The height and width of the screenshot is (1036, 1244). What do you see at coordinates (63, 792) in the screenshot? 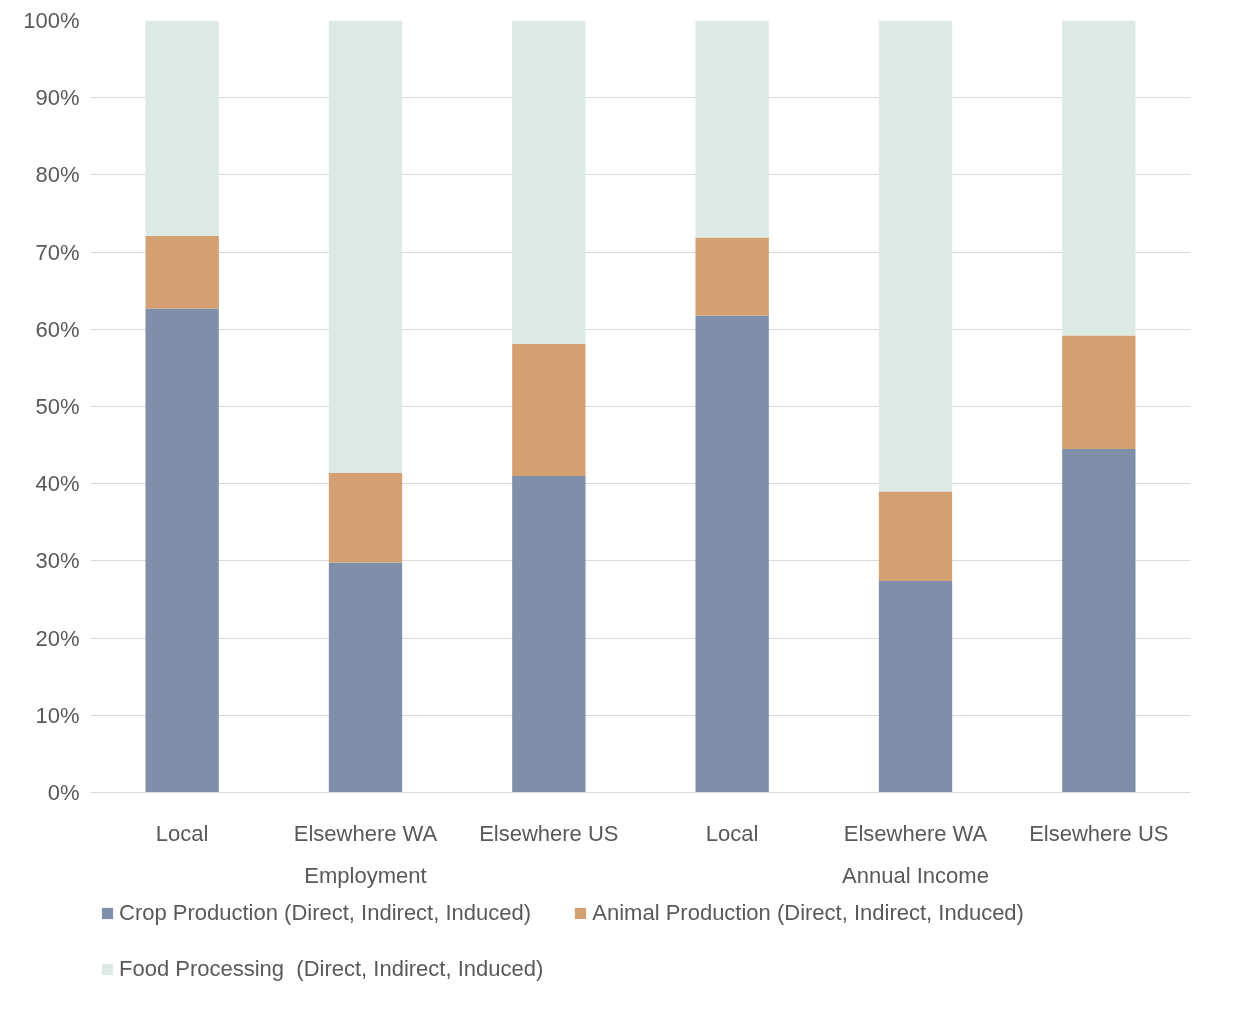
I see `y-tick-label: 0%` at bounding box center [63, 792].